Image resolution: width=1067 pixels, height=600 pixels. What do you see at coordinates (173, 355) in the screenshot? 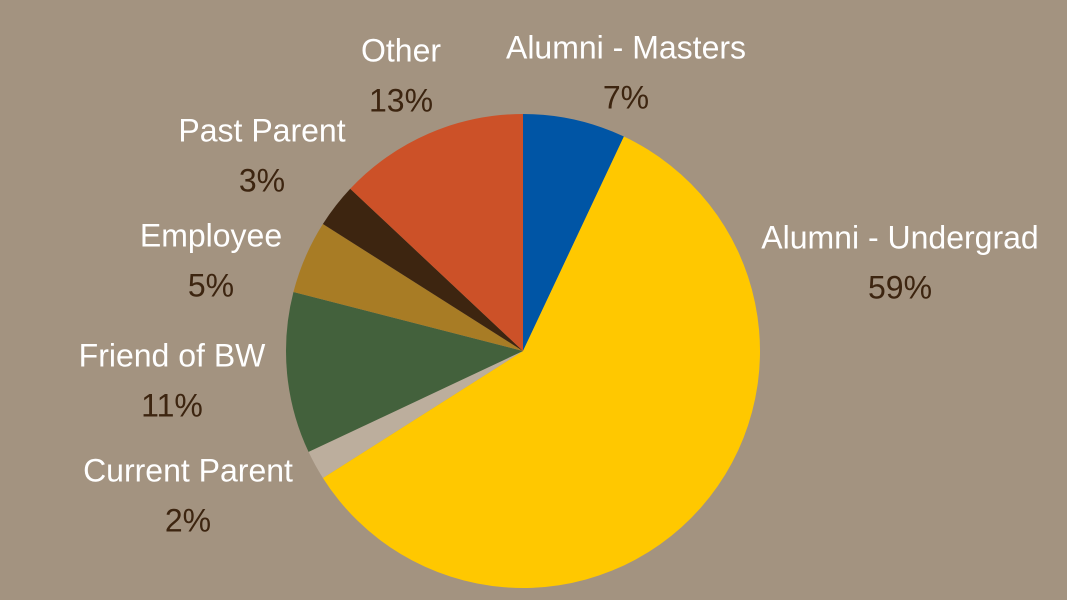
I see `slice-label: Friend of BW` at bounding box center [173, 355].